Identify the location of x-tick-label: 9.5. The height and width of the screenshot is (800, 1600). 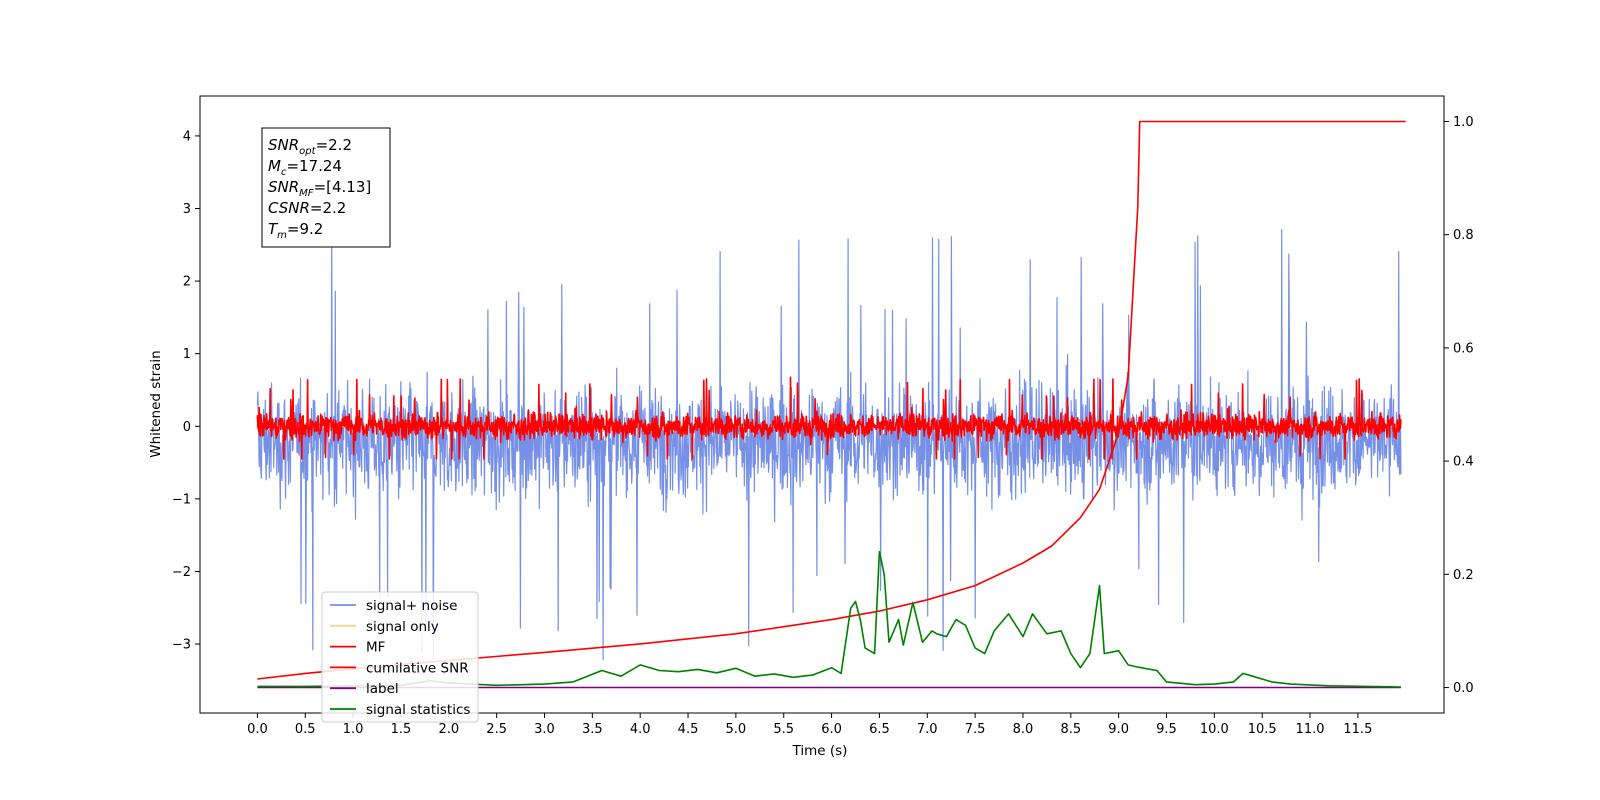
(1166, 729).